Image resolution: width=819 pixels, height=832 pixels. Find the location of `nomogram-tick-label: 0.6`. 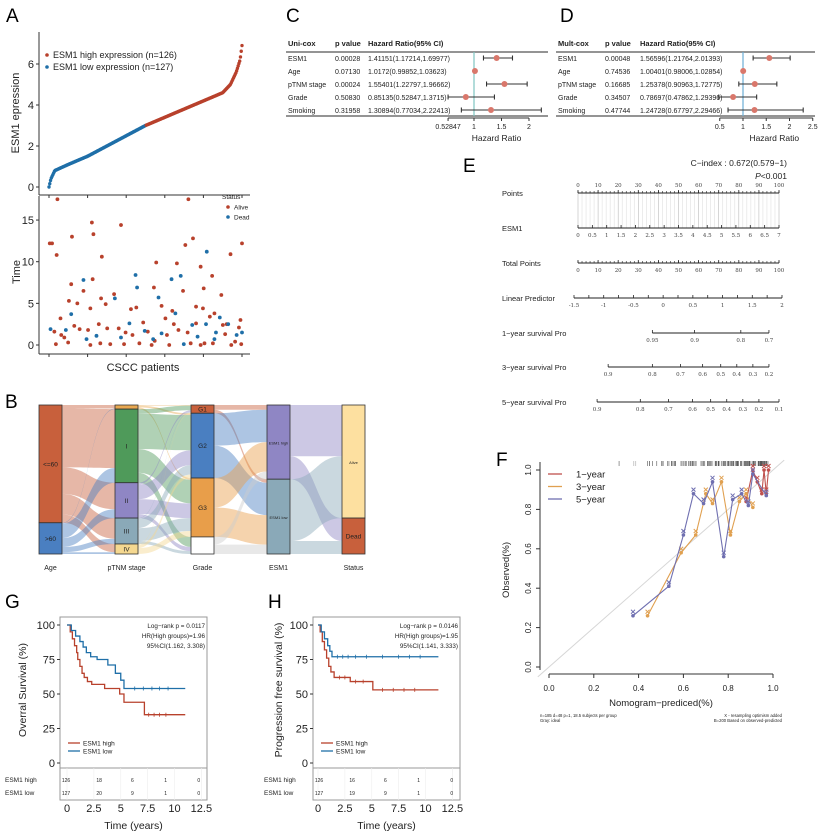

nomogram-tick-label: 0.6 is located at coordinates (702, 375).